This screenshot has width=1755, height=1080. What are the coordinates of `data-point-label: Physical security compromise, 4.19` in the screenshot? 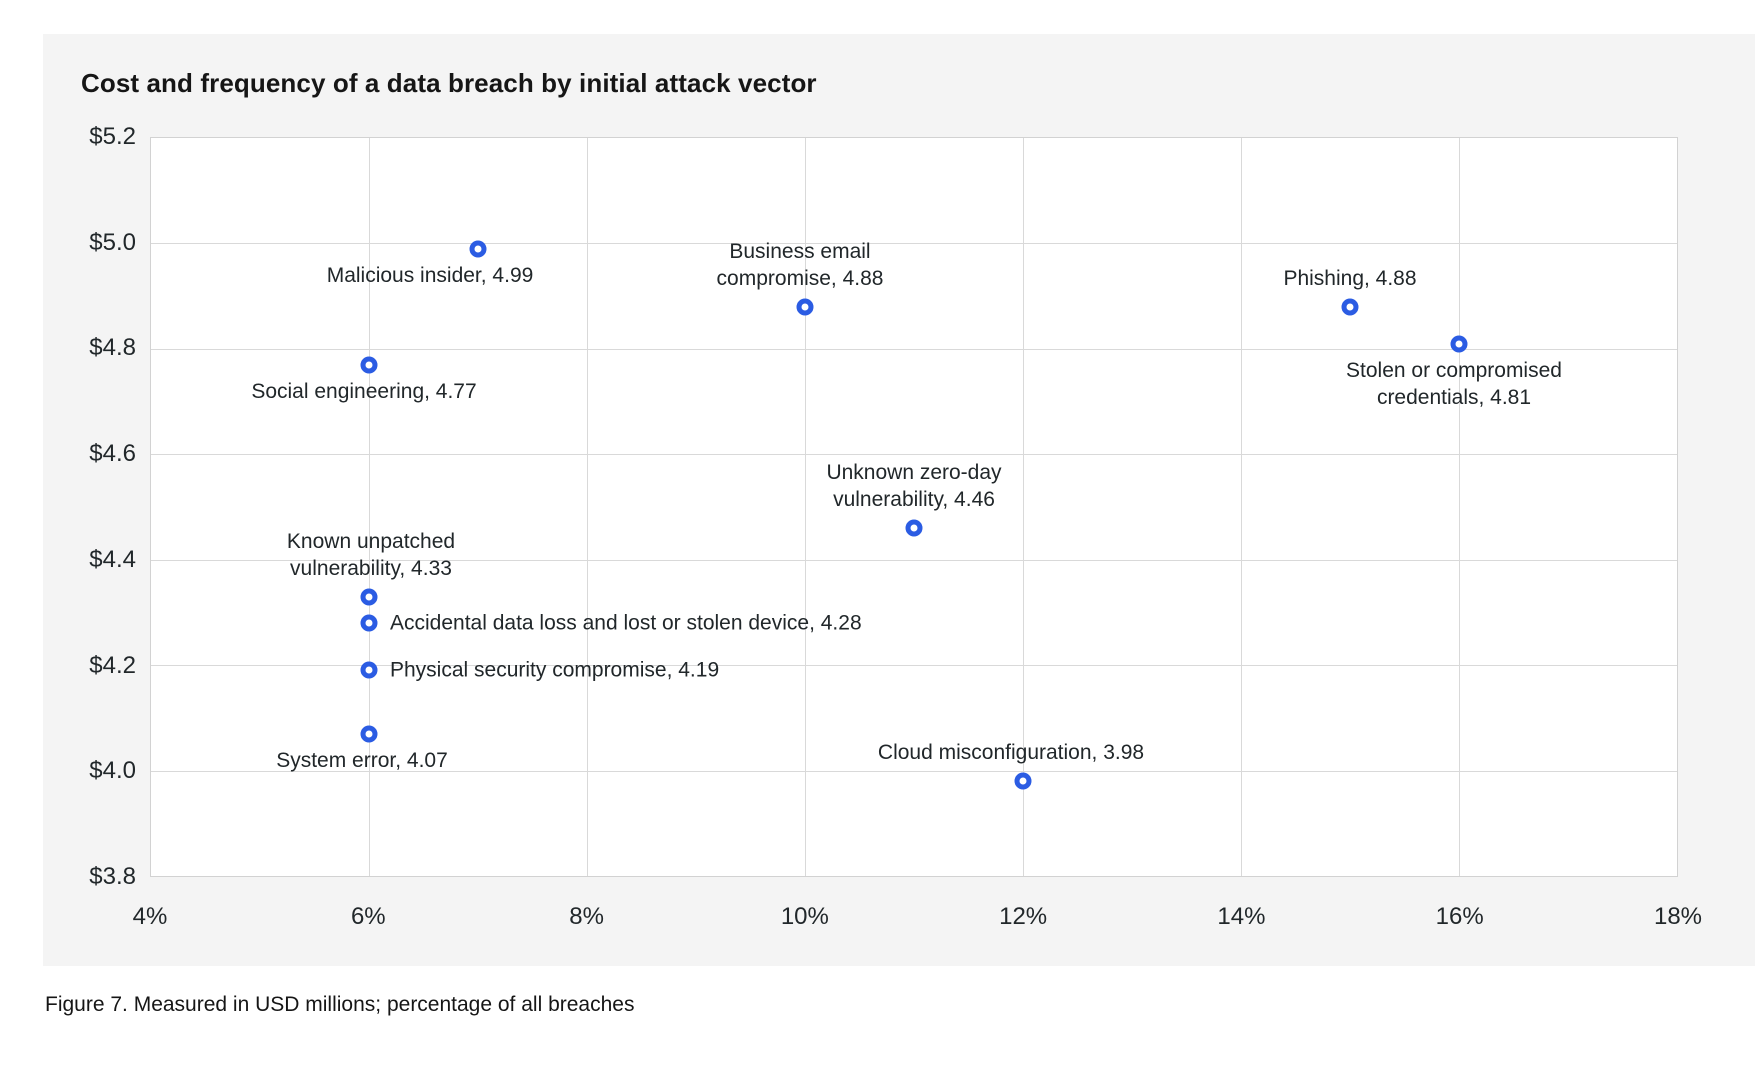 It's located at (555, 670).